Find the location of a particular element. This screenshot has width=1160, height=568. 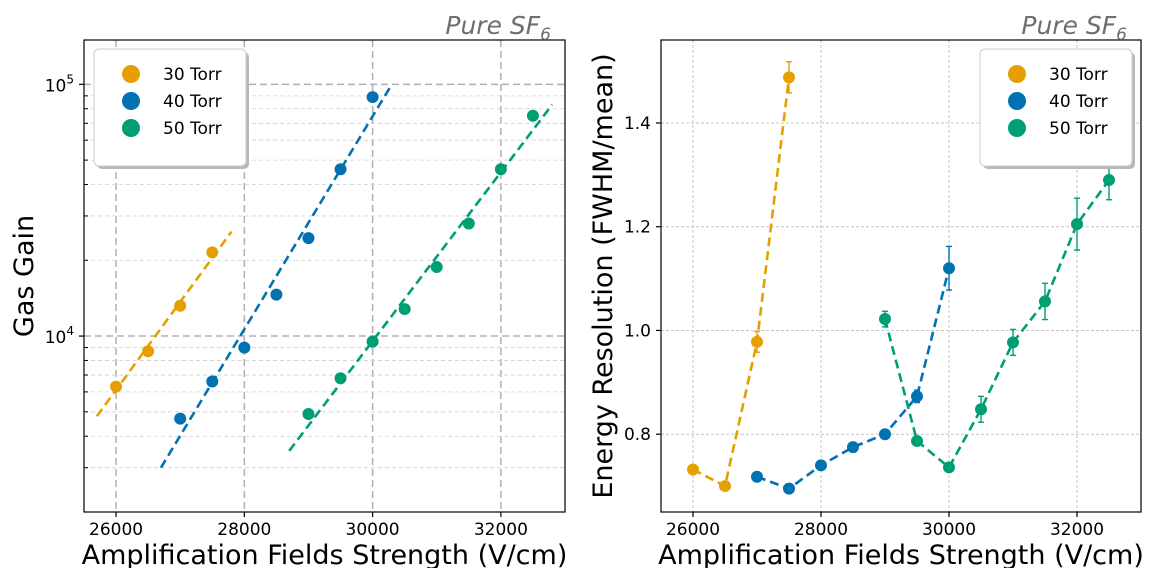

y-axis-label: Energy Resolution (FWHM/mean) is located at coordinates (603, 275).